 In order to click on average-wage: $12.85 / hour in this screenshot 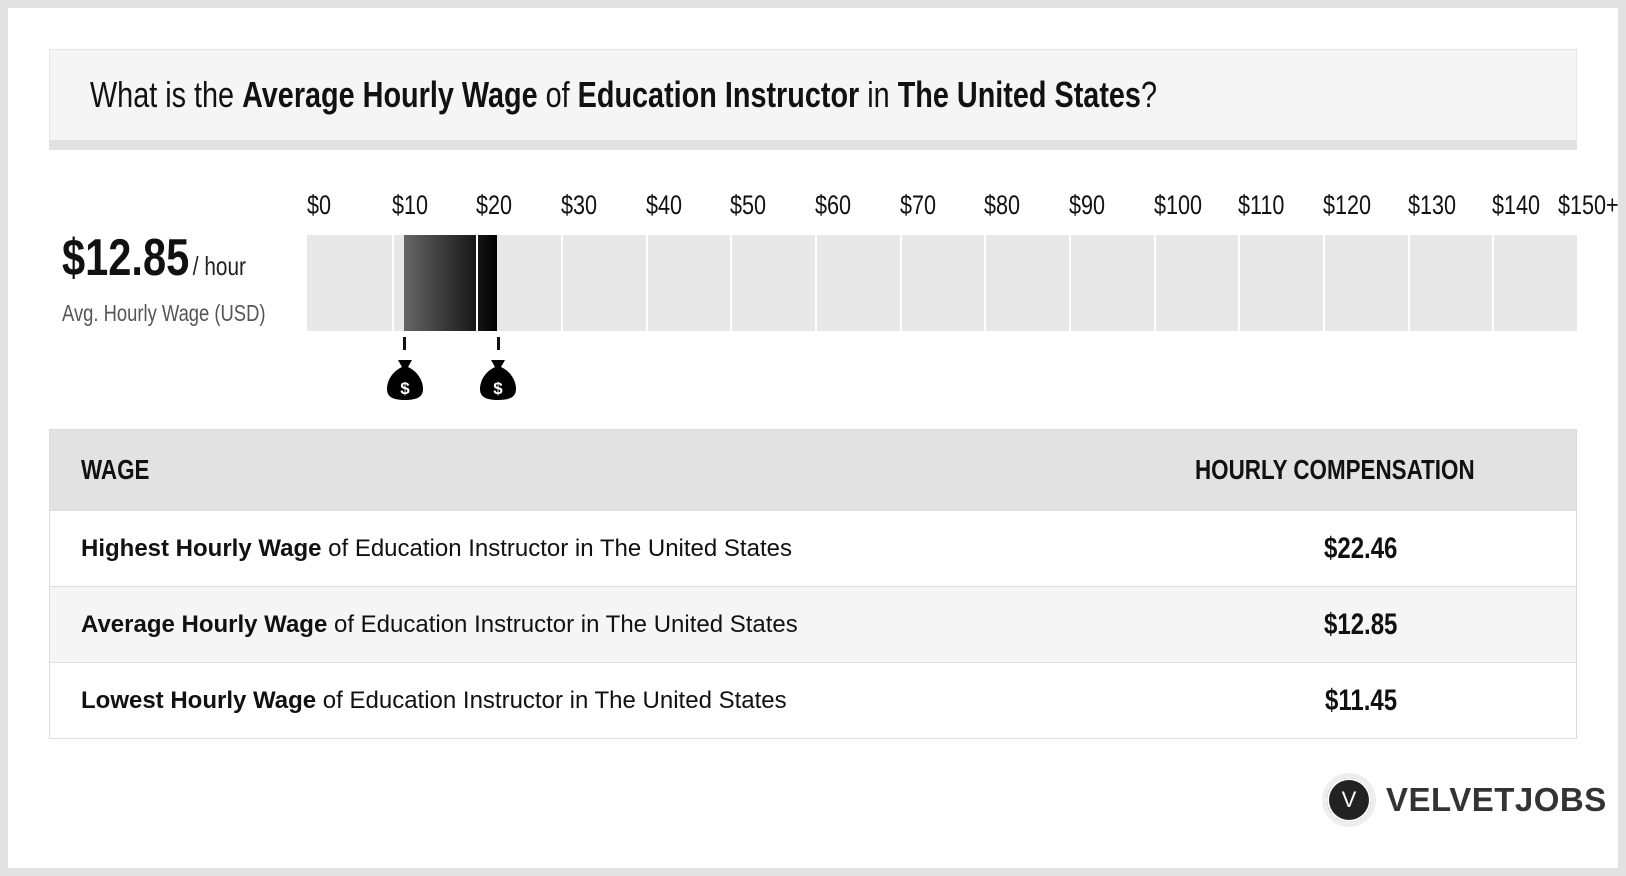, I will do `click(154, 258)`.